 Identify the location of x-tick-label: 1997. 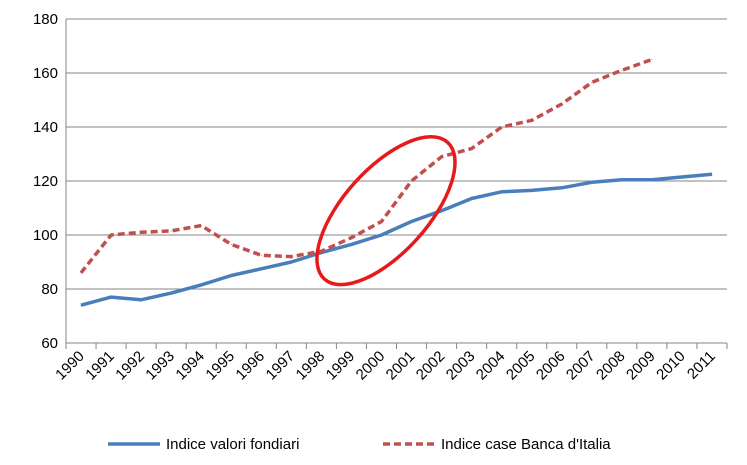
(281, 366).